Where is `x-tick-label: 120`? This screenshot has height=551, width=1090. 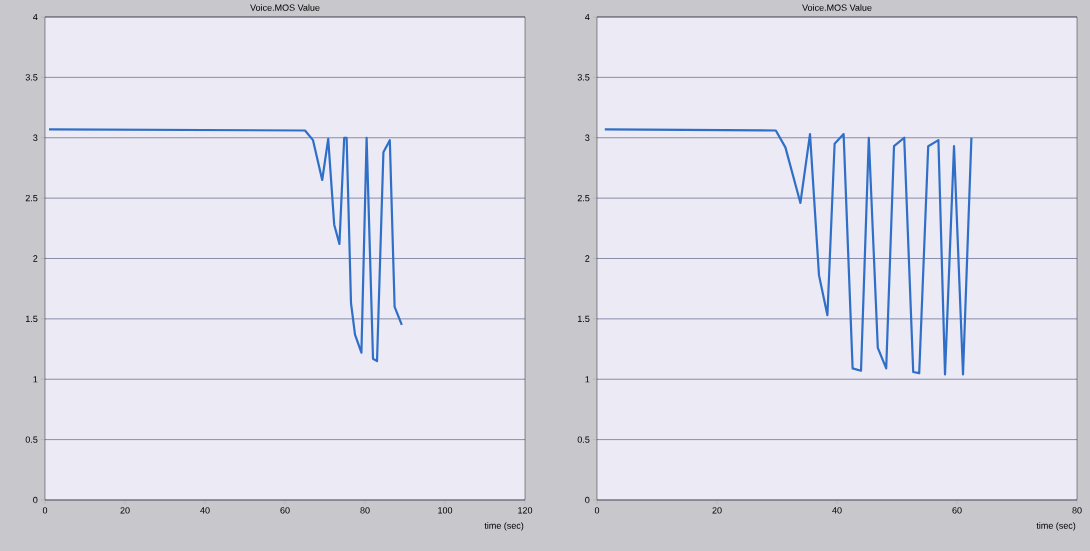
x-tick-label: 120 is located at coordinates (525, 510).